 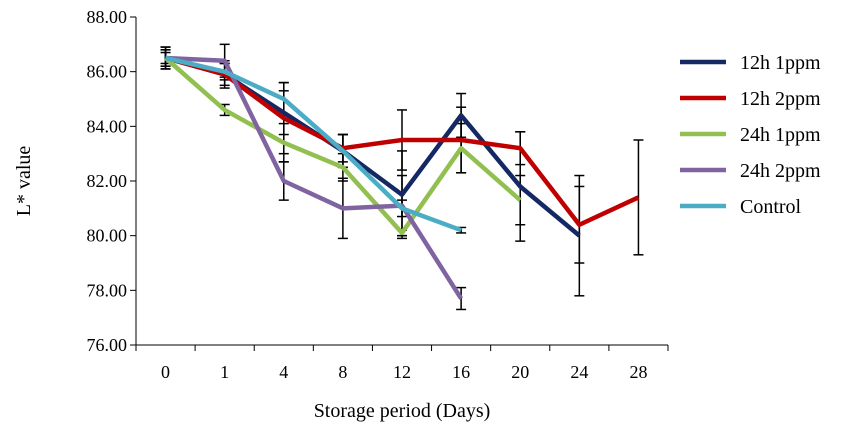 What do you see at coordinates (771, 207) in the screenshot?
I see `legend-label: Control` at bounding box center [771, 207].